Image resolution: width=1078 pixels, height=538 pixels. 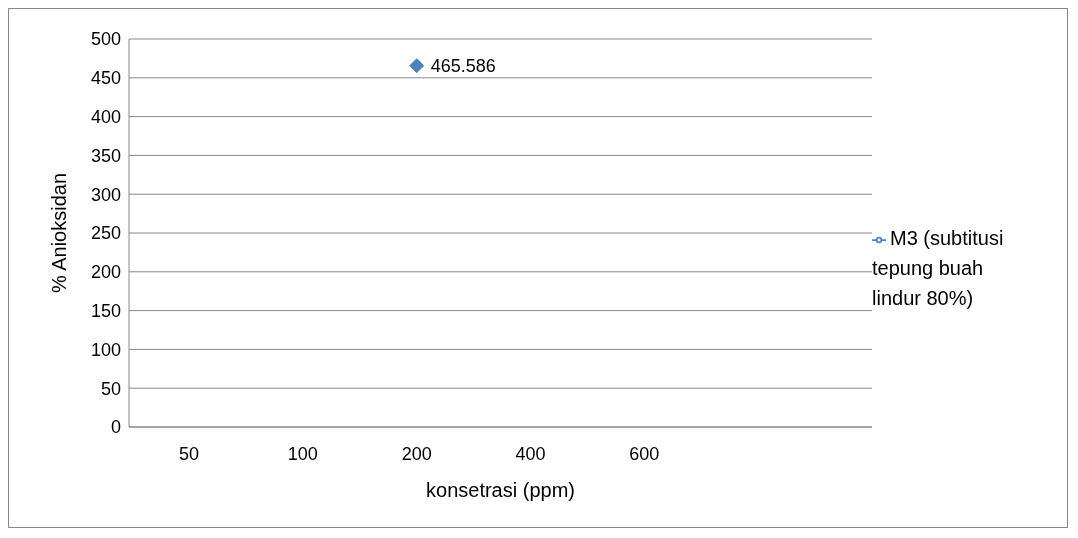 What do you see at coordinates (105, 116) in the screenshot?
I see `y-tick-label: 400` at bounding box center [105, 116].